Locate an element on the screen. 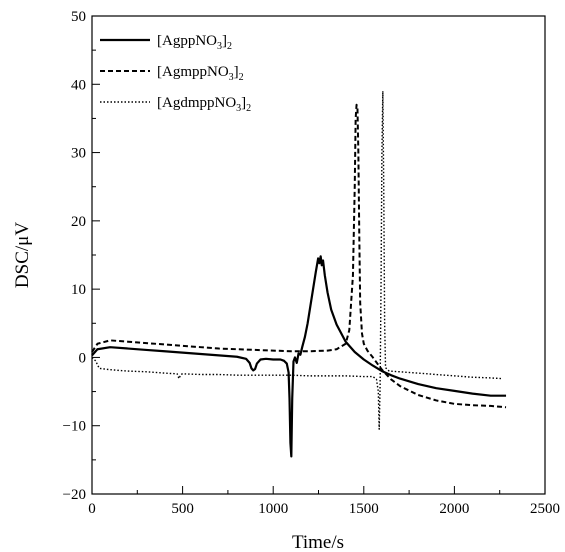 The height and width of the screenshot is (552, 565). y-tick-label: −10 is located at coordinates (74, 427).